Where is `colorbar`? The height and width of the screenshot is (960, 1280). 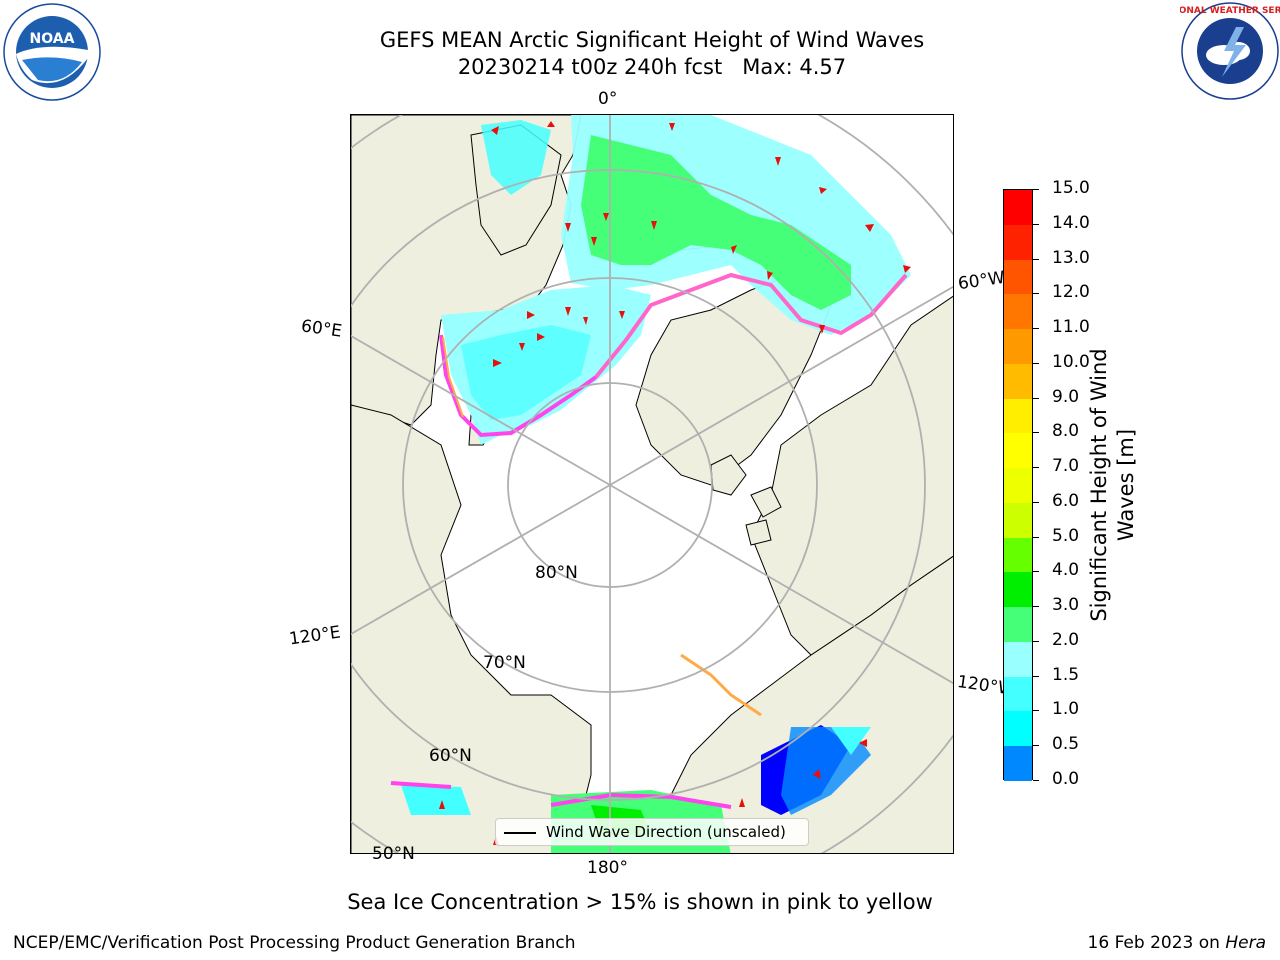 colorbar is located at coordinates (1018, 485).